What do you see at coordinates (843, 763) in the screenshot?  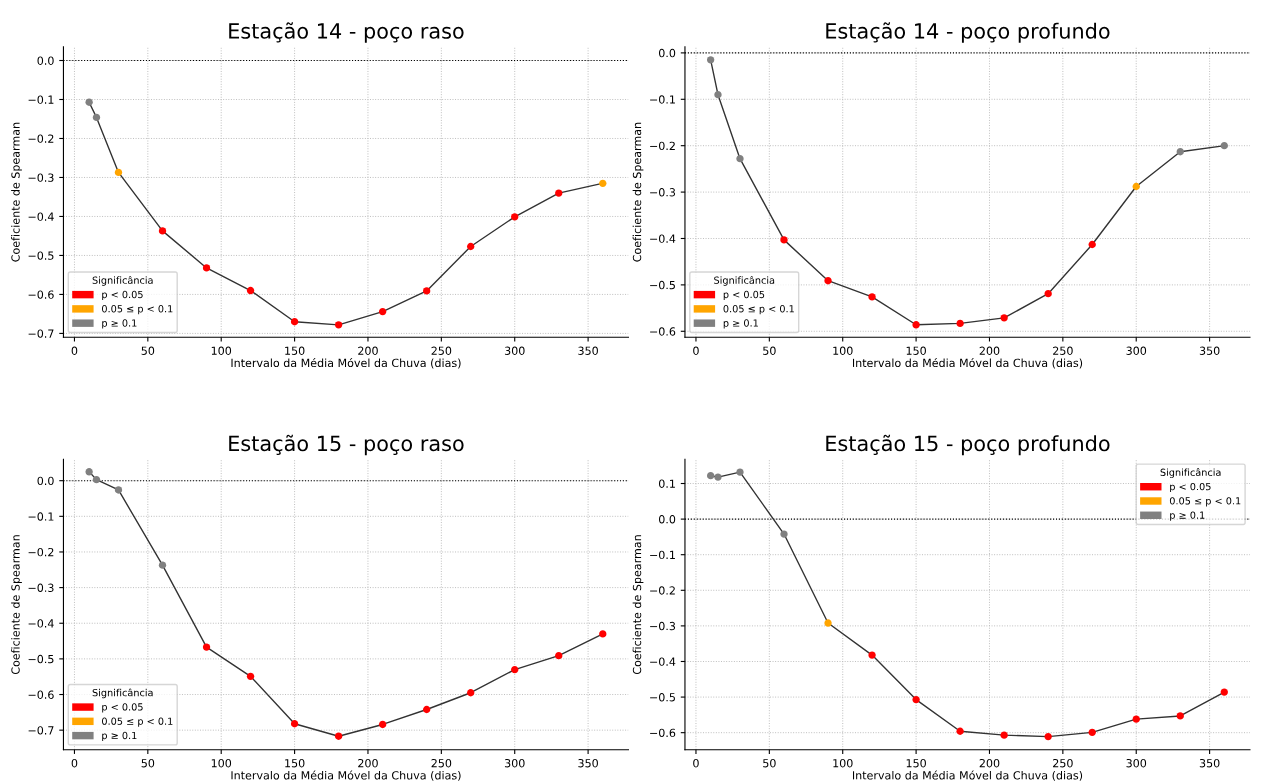 I see `x-tick-label: 100` at bounding box center [843, 763].